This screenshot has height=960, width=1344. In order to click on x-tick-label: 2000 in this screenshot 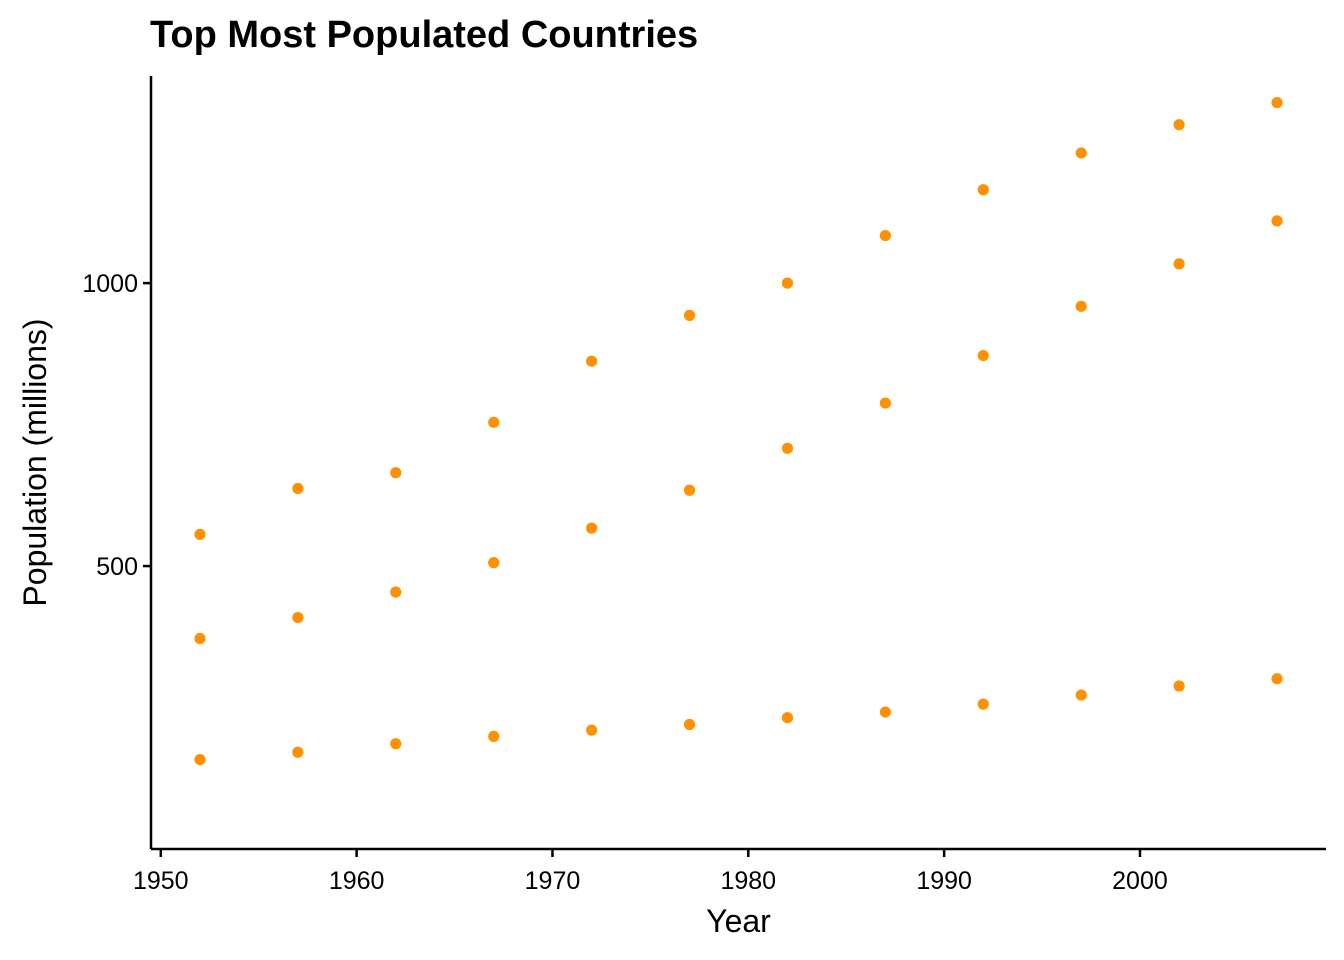, I will do `click(1140, 881)`.